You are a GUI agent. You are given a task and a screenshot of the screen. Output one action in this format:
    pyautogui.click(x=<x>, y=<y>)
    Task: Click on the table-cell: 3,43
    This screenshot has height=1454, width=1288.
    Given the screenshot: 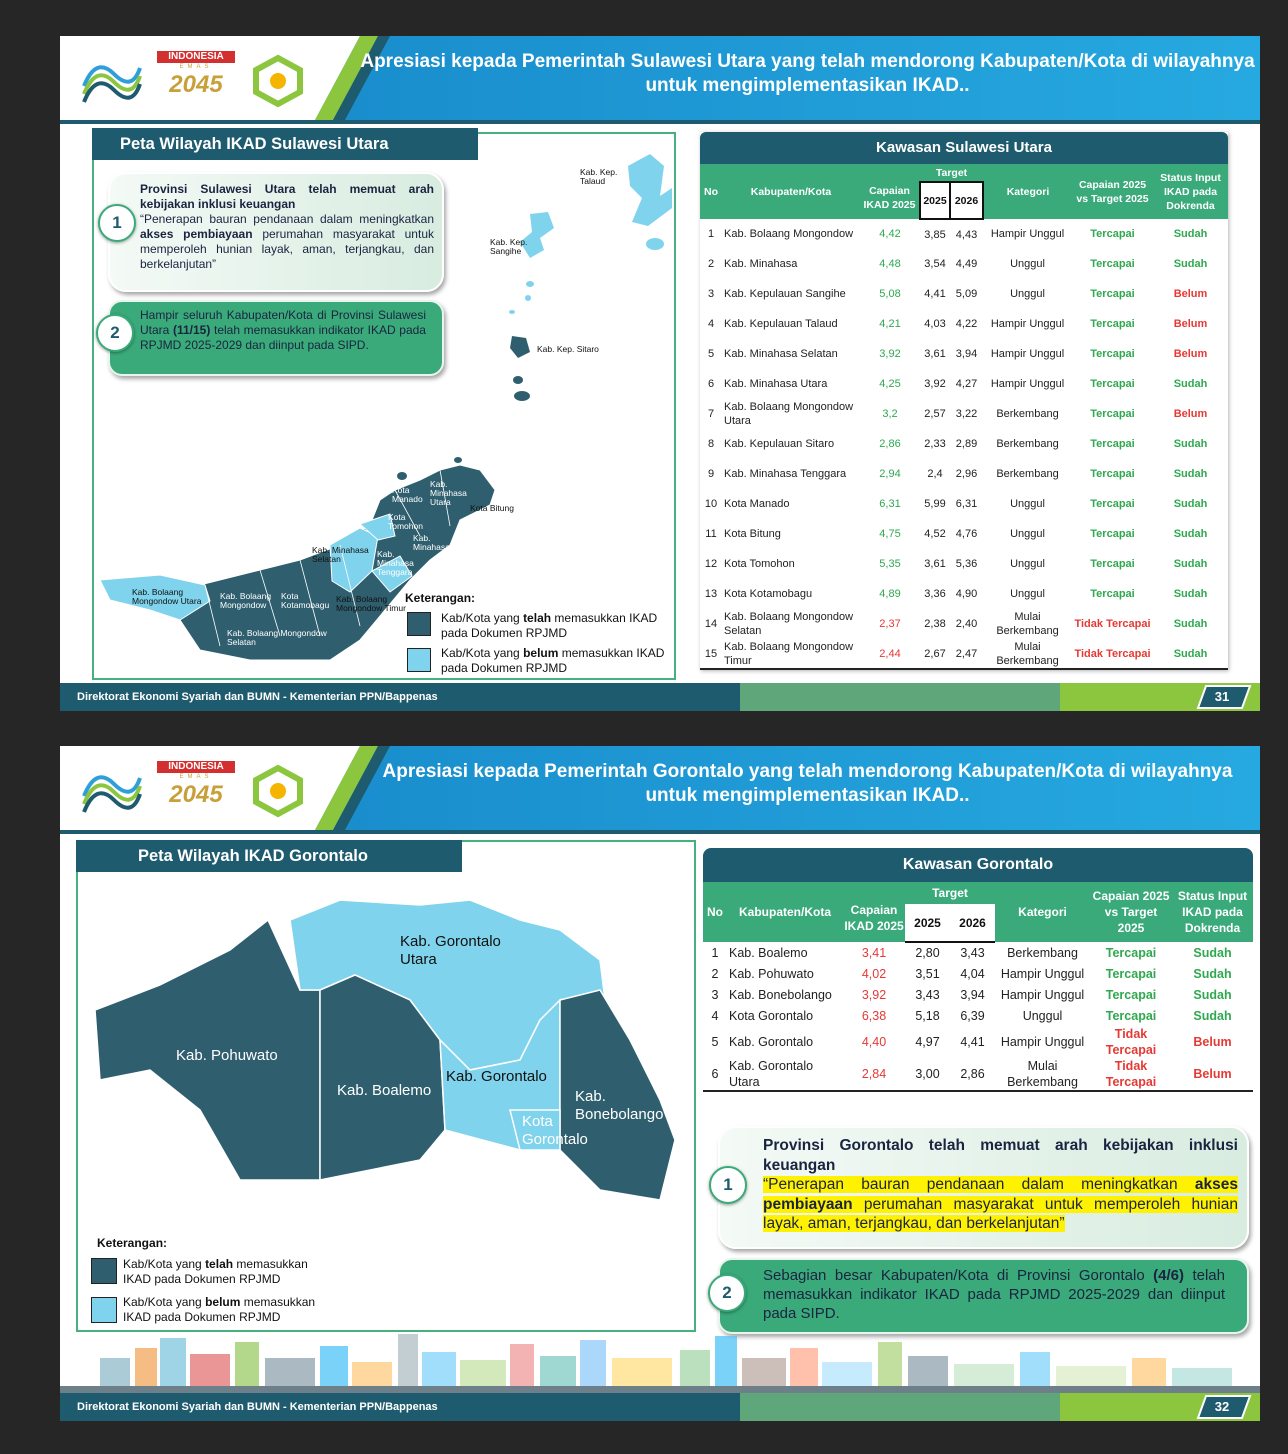 What is the action you would take?
    pyautogui.click(x=972, y=953)
    